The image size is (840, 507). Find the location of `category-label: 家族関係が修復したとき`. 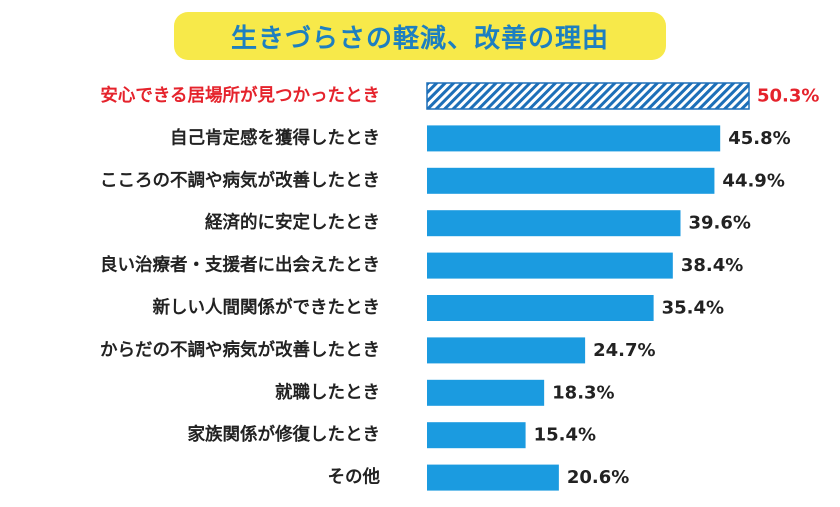

category-label: 家族関係が修復したとき is located at coordinates (284, 434).